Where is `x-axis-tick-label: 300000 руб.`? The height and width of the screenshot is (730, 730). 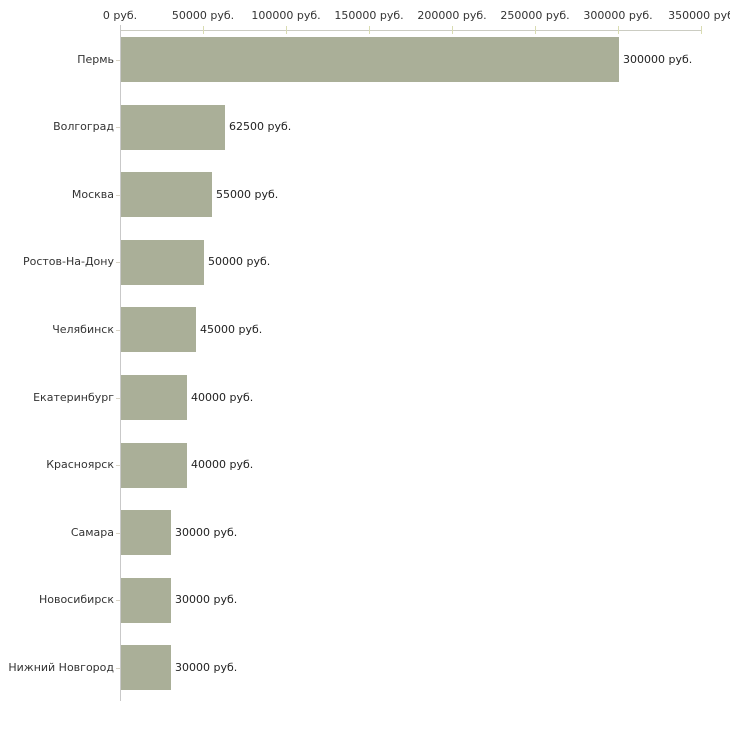
x-axis-tick-label: 300000 руб. is located at coordinates (618, 15).